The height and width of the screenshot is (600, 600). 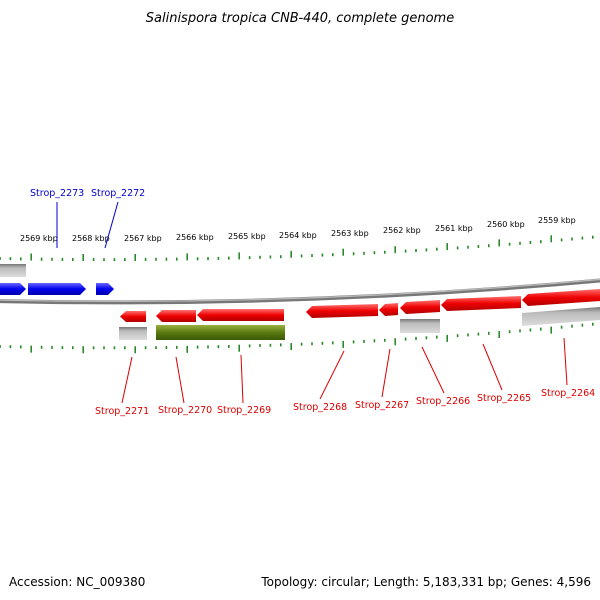 What do you see at coordinates (195, 237) in the screenshot?
I see `scale-label: 2566 kbp` at bounding box center [195, 237].